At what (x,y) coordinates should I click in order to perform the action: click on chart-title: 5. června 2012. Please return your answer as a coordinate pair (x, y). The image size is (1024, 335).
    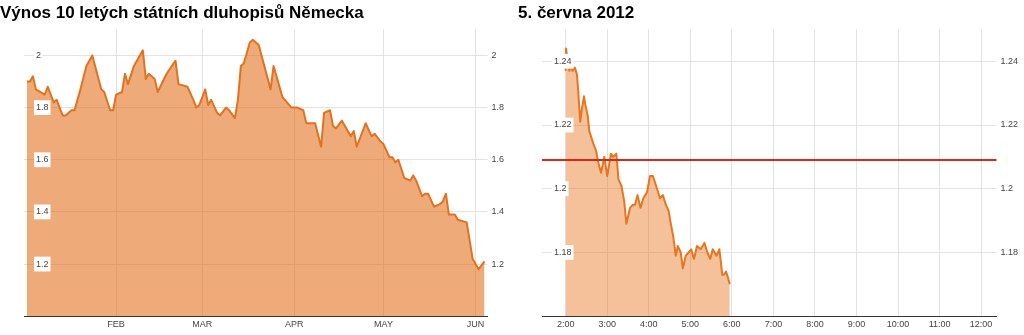
    Looking at the image, I should click on (576, 12).